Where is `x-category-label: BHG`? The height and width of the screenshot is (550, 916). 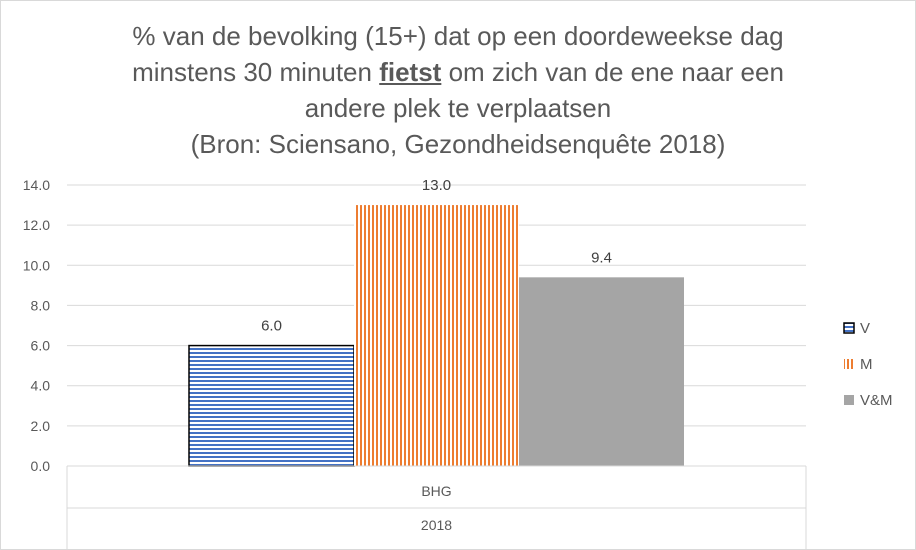
x-category-label: BHG is located at coordinates (436, 491).